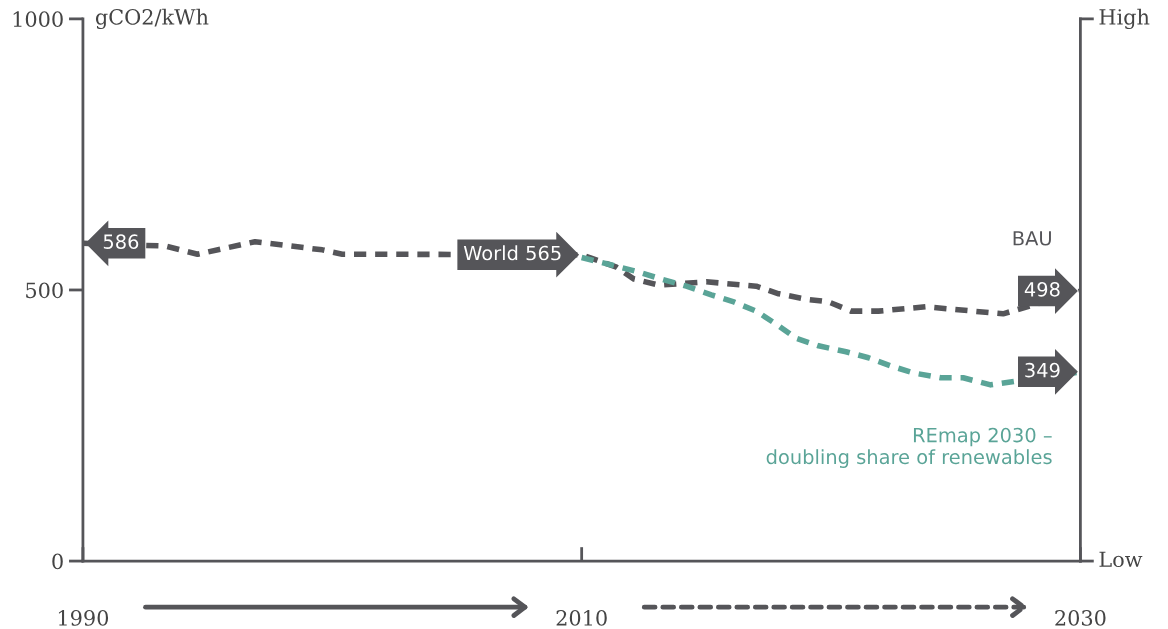  What do you see at coordinates (44, 290) in the screenshot?
I see `y-tick-label: 500` at bounding box center [44, 290].